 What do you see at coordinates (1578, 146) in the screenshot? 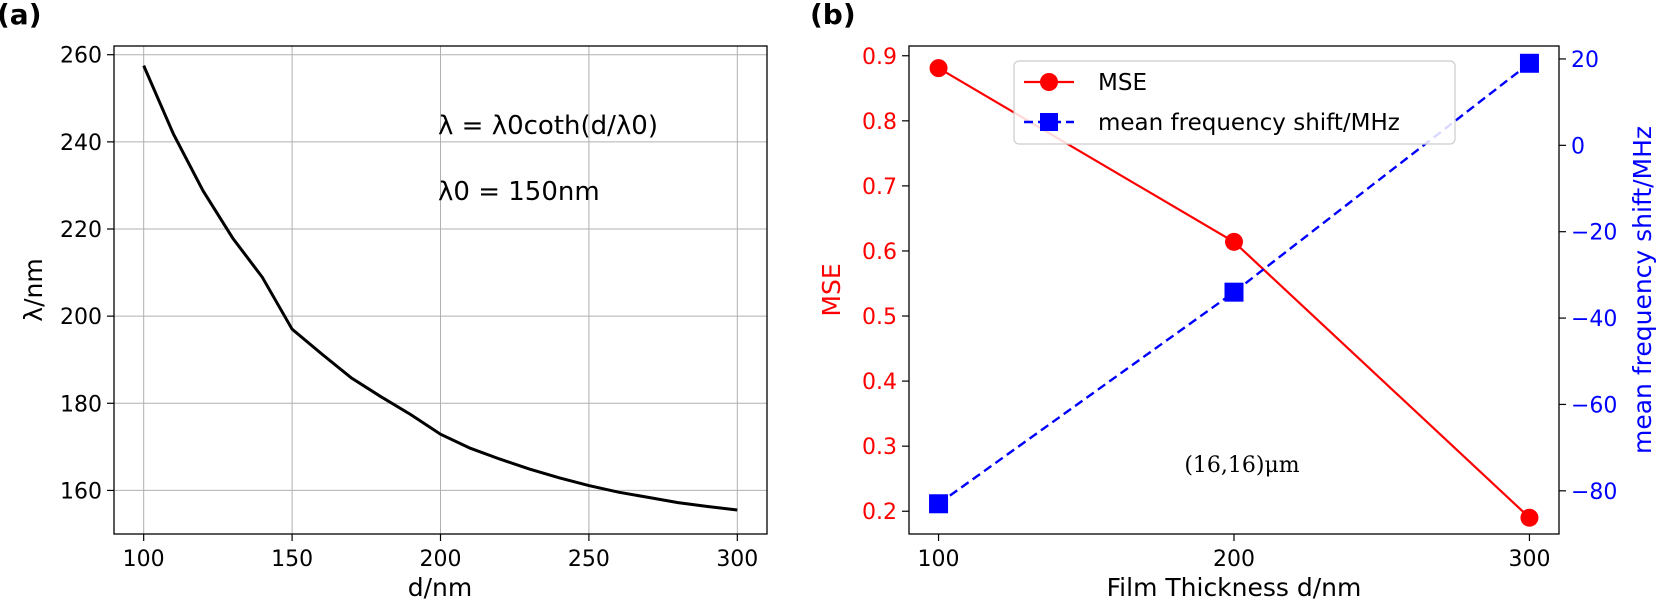
I see `y-right-tick-label: 0` at bounding box center [1578, 146].